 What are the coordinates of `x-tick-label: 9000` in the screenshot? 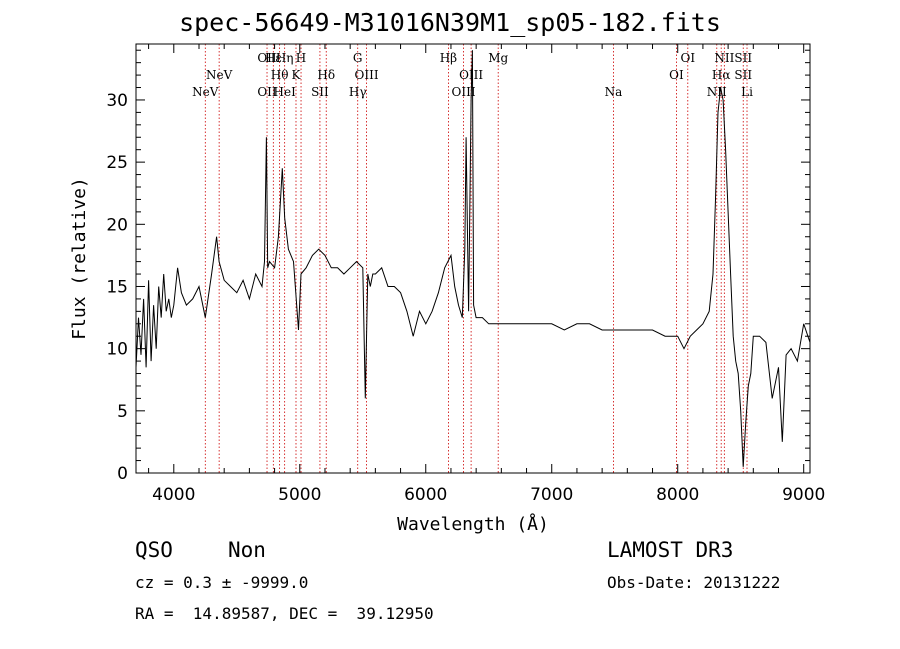 It's located at (803, 495).